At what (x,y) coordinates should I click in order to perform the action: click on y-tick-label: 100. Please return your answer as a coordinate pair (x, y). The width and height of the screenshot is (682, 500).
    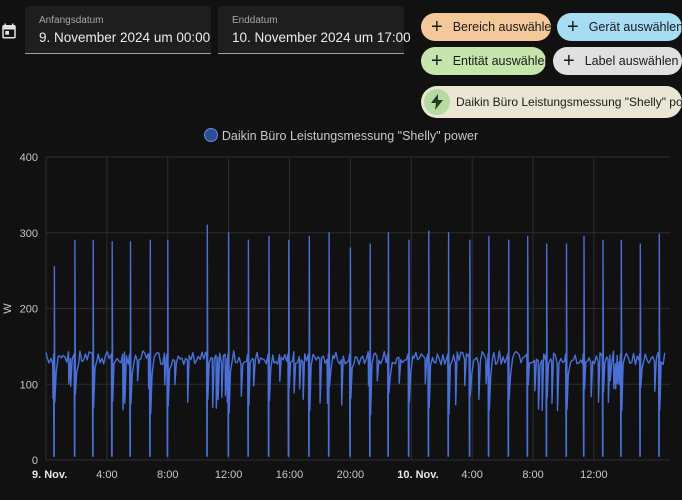
    Looking at the image, I should click on (29, 385).